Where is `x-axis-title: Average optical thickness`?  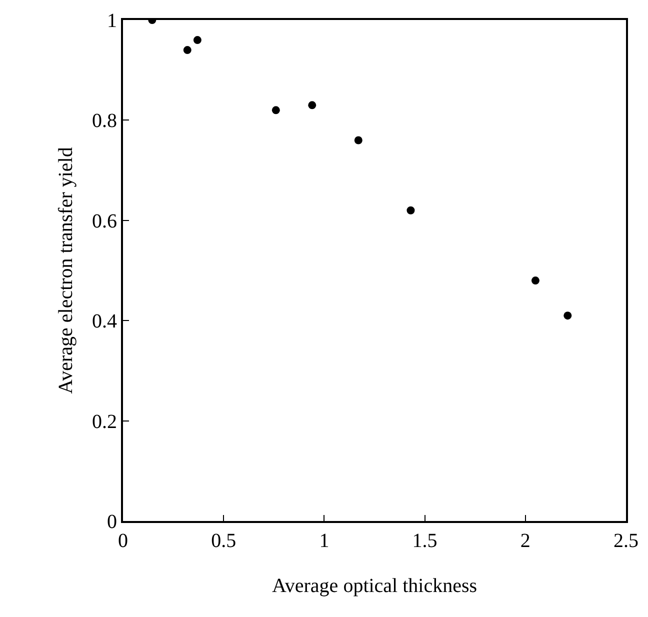 x-axis-title: Average optical thickness is located at coordinates (375, 586).